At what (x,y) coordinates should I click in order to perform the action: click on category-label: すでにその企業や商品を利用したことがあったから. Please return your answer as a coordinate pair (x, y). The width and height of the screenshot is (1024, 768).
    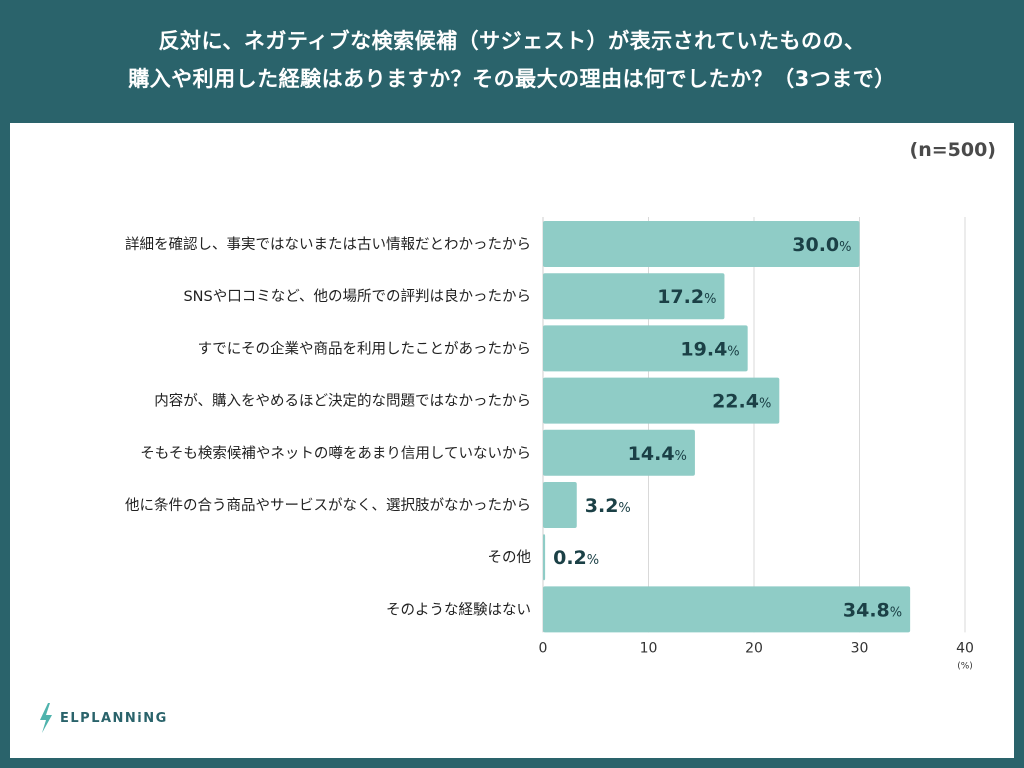
    Looking at the image, I should click on (364, 348).